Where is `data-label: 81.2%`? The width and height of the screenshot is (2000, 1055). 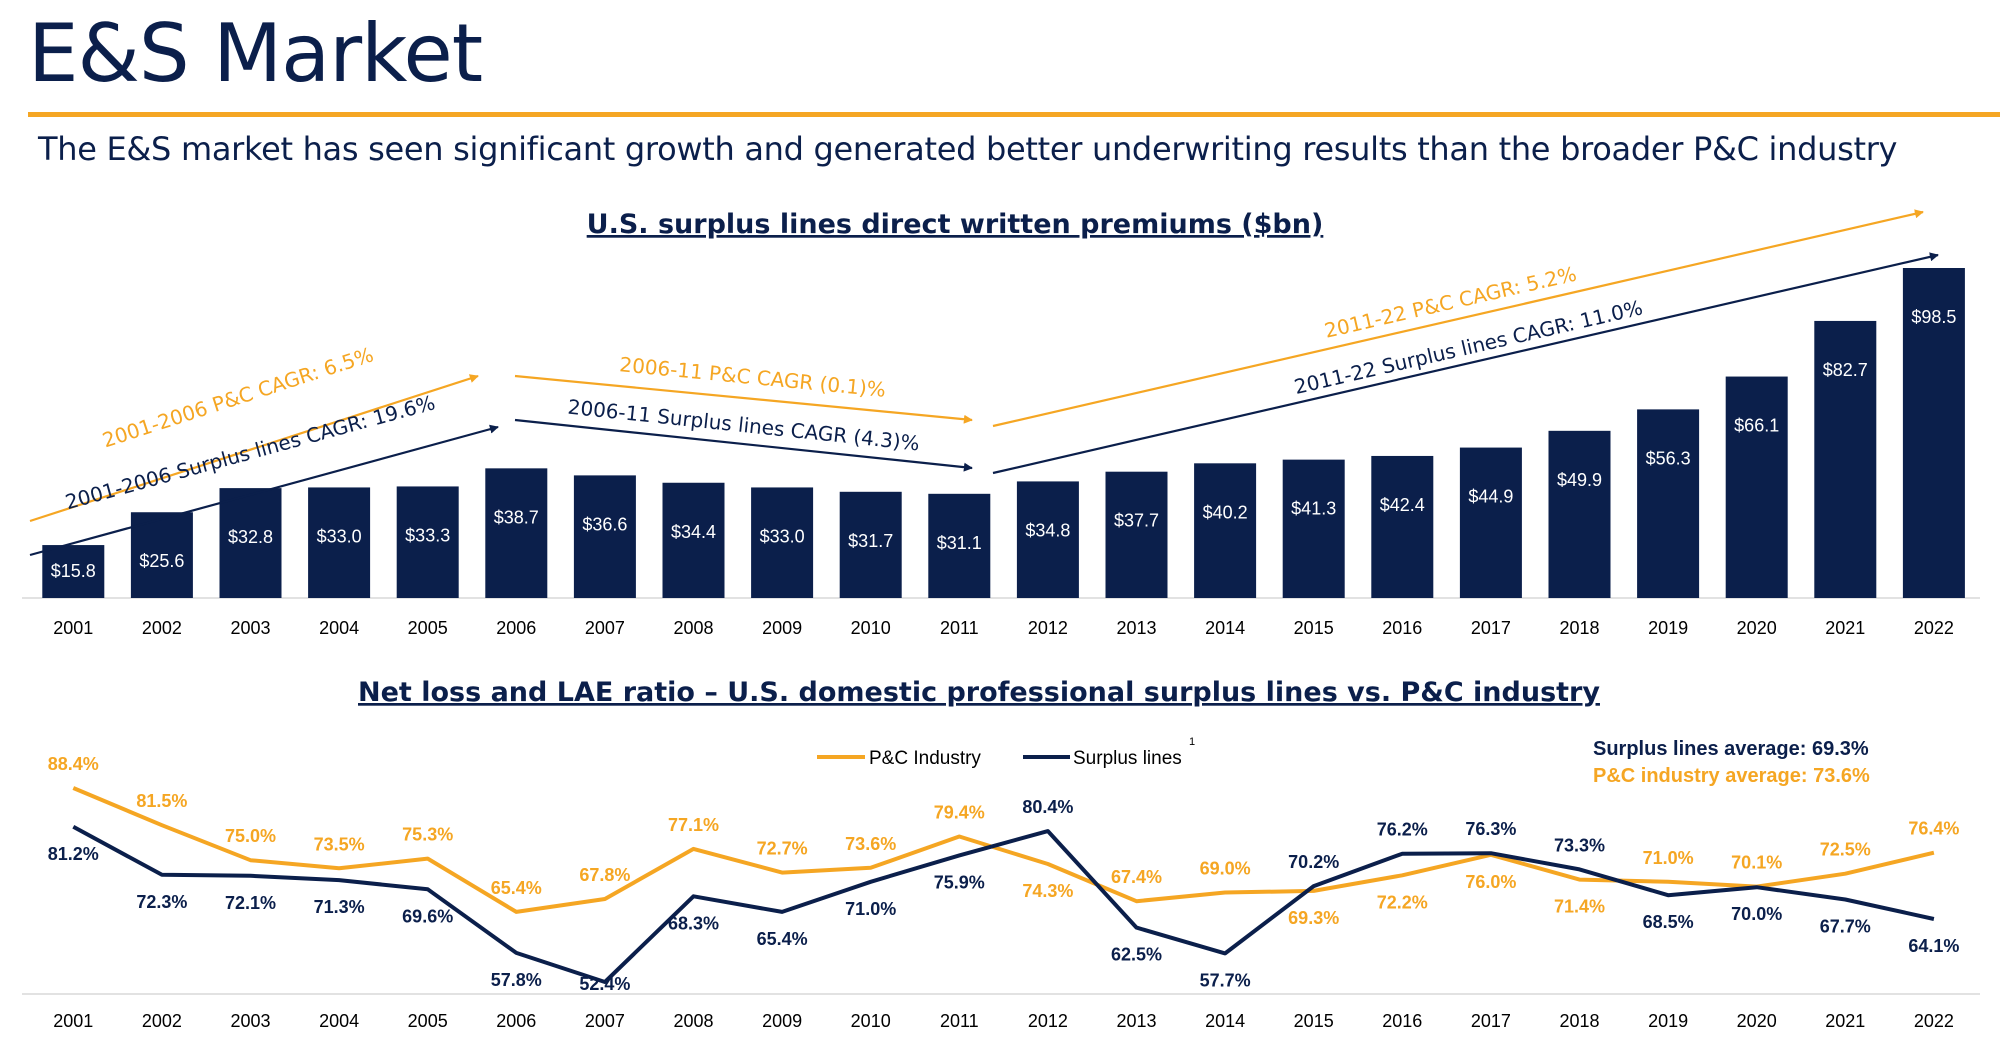
data-label: 81.2% is located at coordinates (73, 854).